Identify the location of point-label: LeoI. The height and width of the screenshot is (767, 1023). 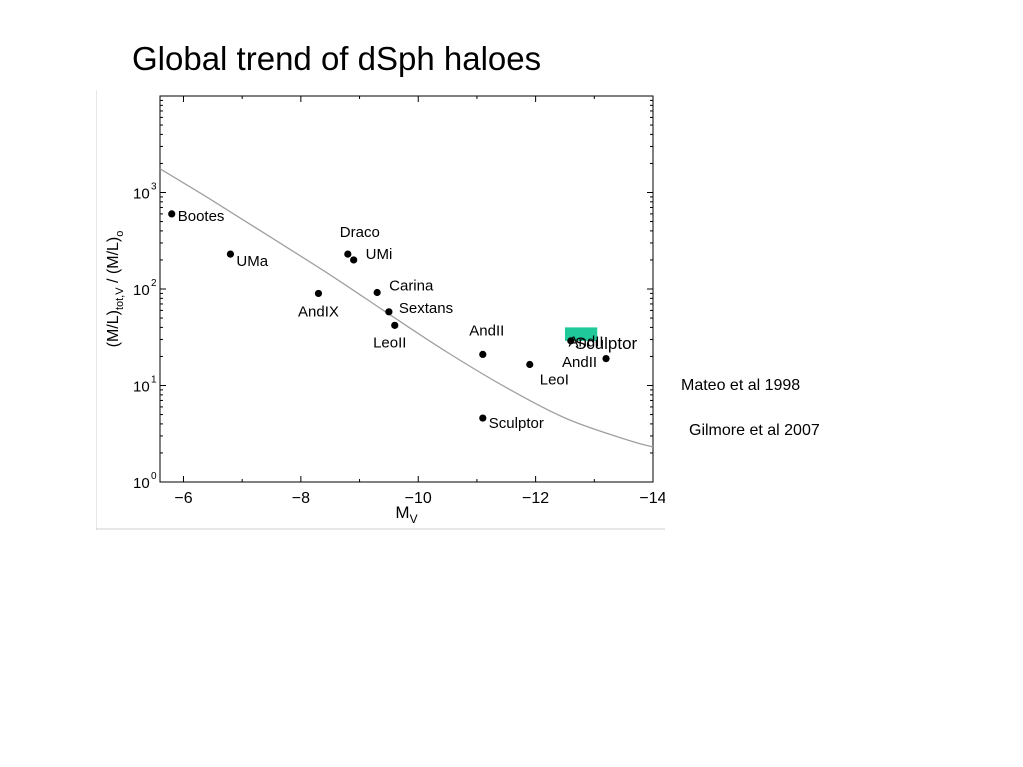
(554, 380).